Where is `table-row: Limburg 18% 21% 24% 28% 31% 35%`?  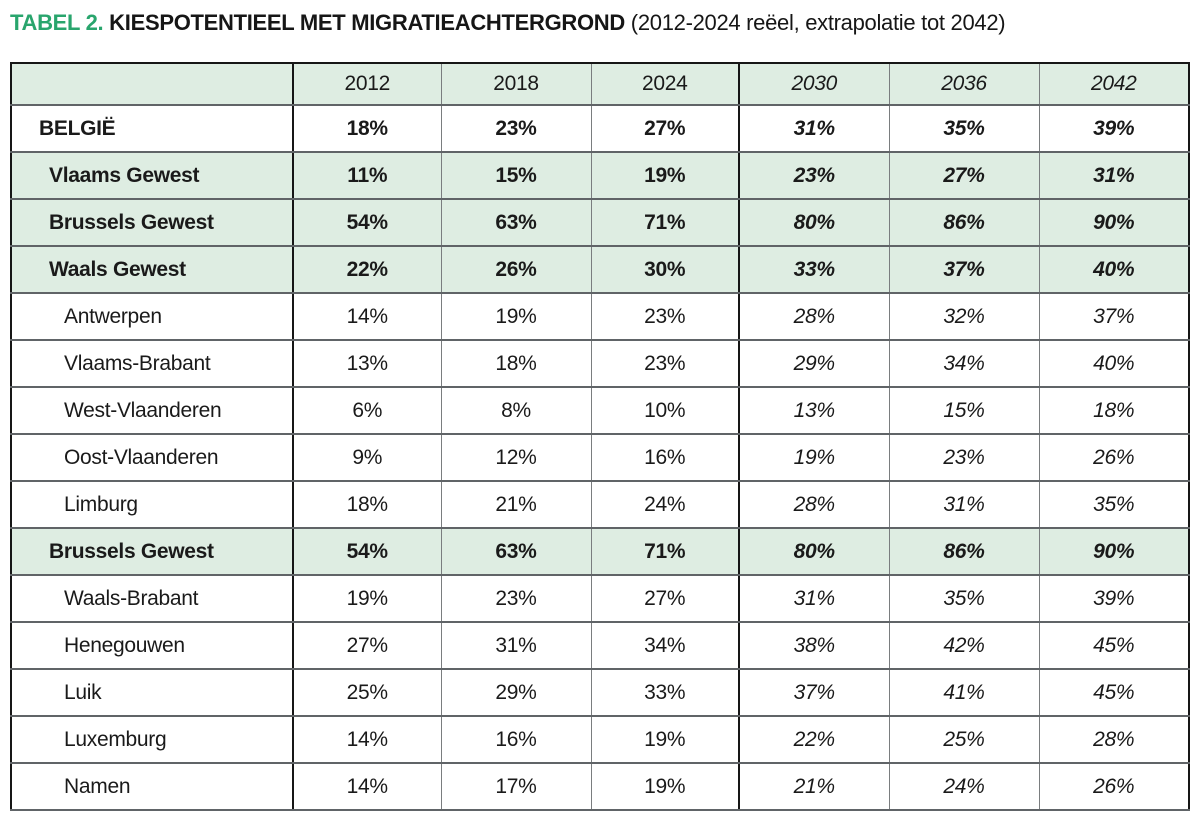
table-row: Limburg 18% 21% 24% 28% 31% 35% is located at coordinates (600, 505).